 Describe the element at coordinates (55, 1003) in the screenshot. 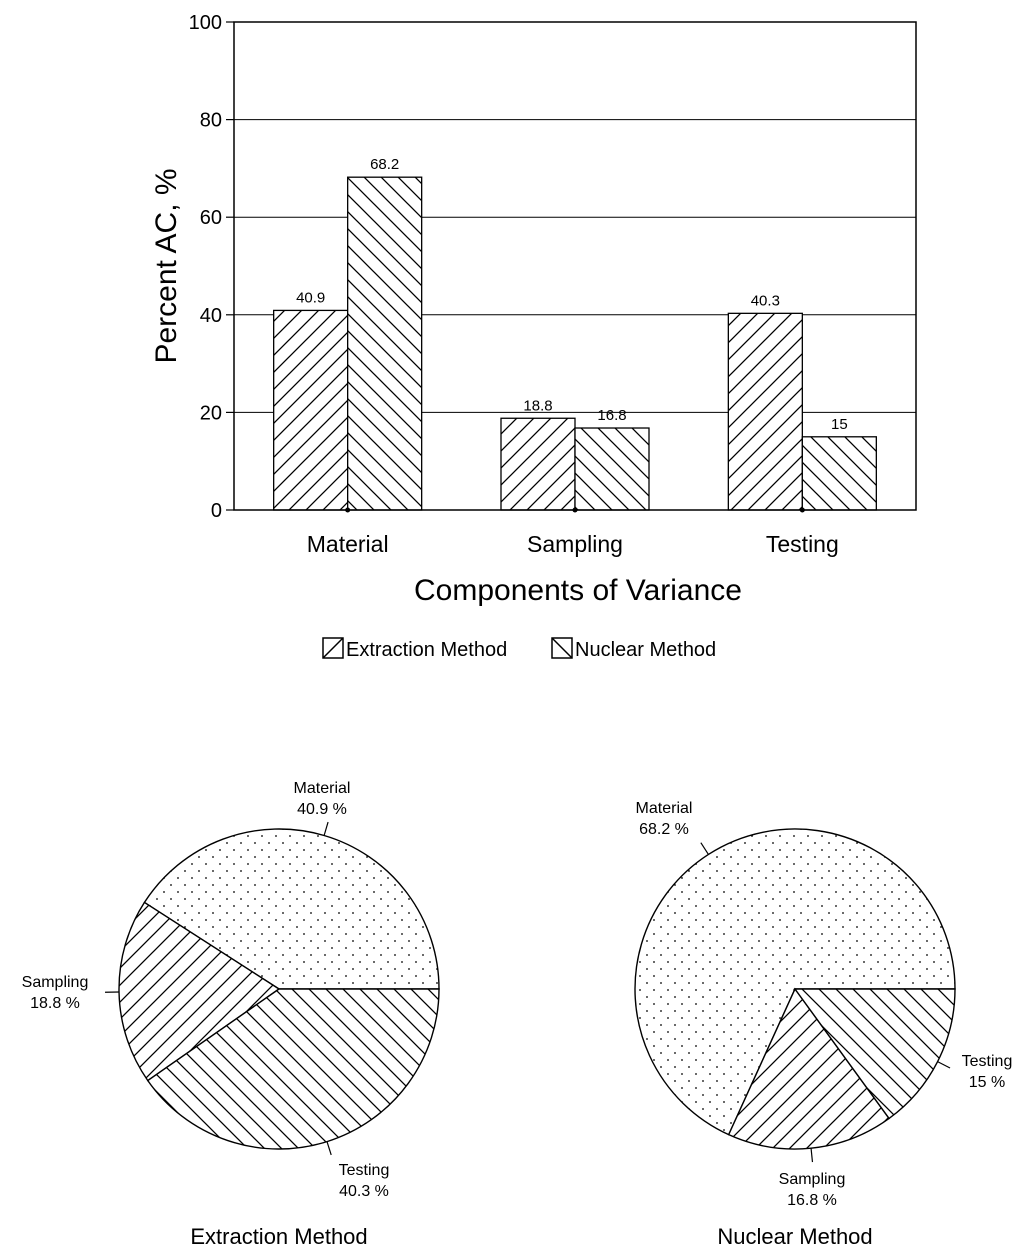

I see `pie-slice-value: 18.8 %` at that location.